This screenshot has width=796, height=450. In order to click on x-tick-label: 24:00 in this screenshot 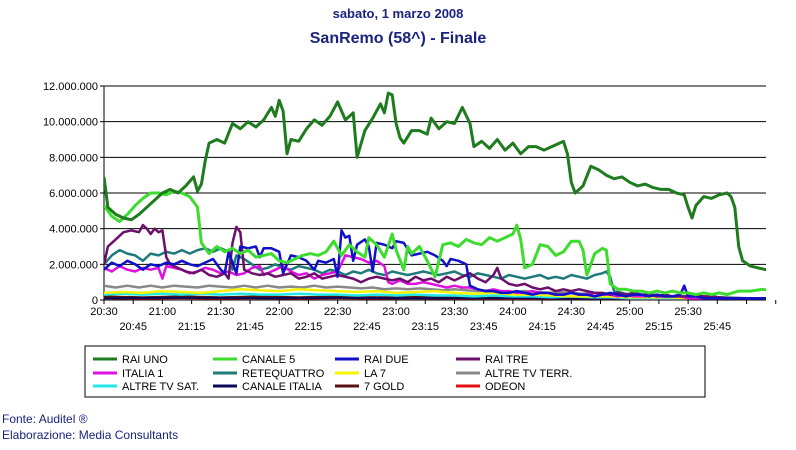, I will do `click(513, 312)`.